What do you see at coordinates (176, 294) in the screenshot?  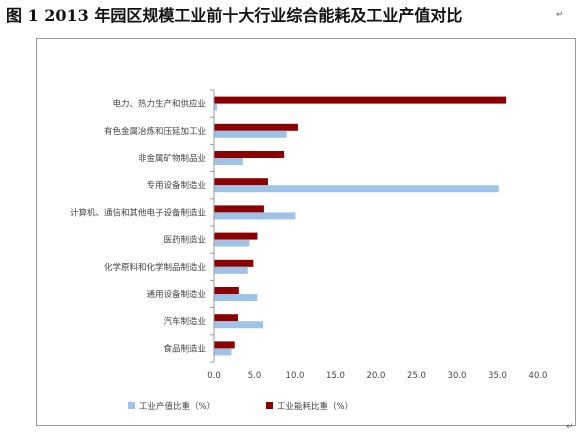 I see `category-label: 通用设备制造业` at bounding box center [176, 294].